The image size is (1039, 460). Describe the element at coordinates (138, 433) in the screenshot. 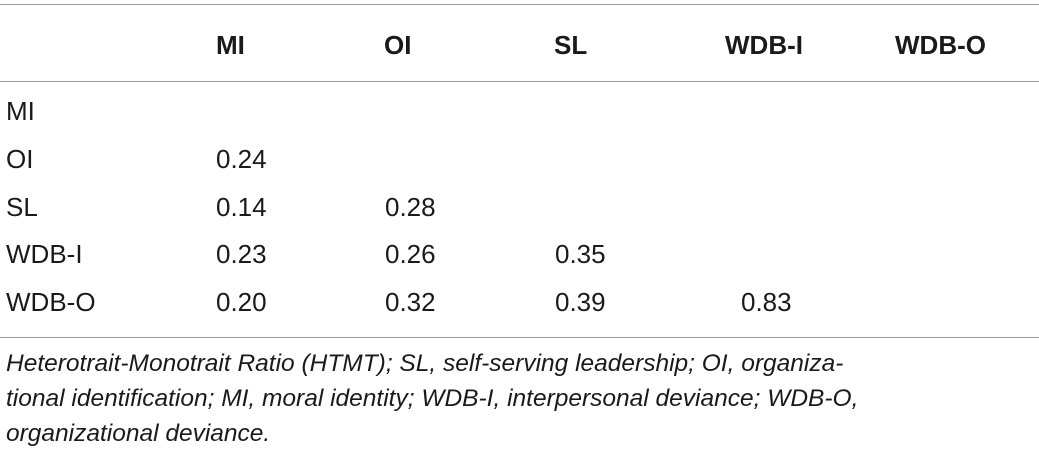

I see `footnote-line: organizational deviance.` at that location.